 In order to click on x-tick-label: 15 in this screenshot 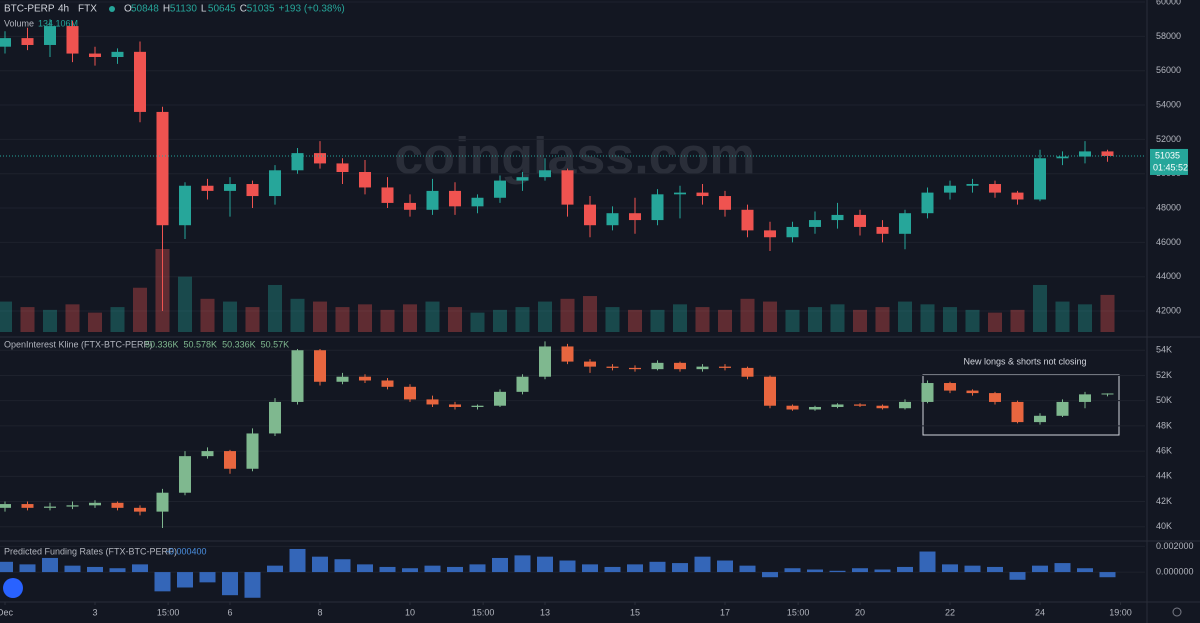, I will do `click(635, 612)`.